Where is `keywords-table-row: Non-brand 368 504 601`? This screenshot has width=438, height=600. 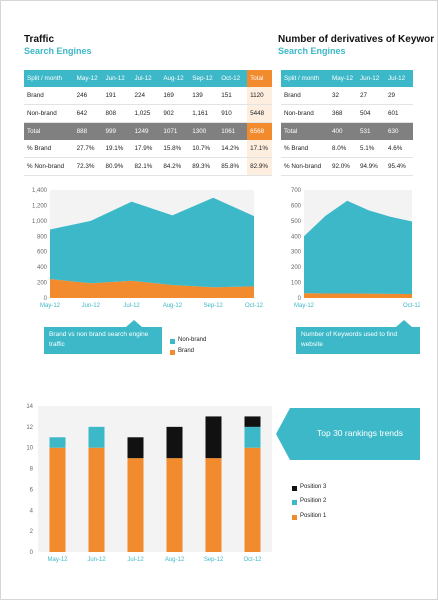 keywords-table-row: Non-brand 368 504 601 is located at coordinates (347, 113).